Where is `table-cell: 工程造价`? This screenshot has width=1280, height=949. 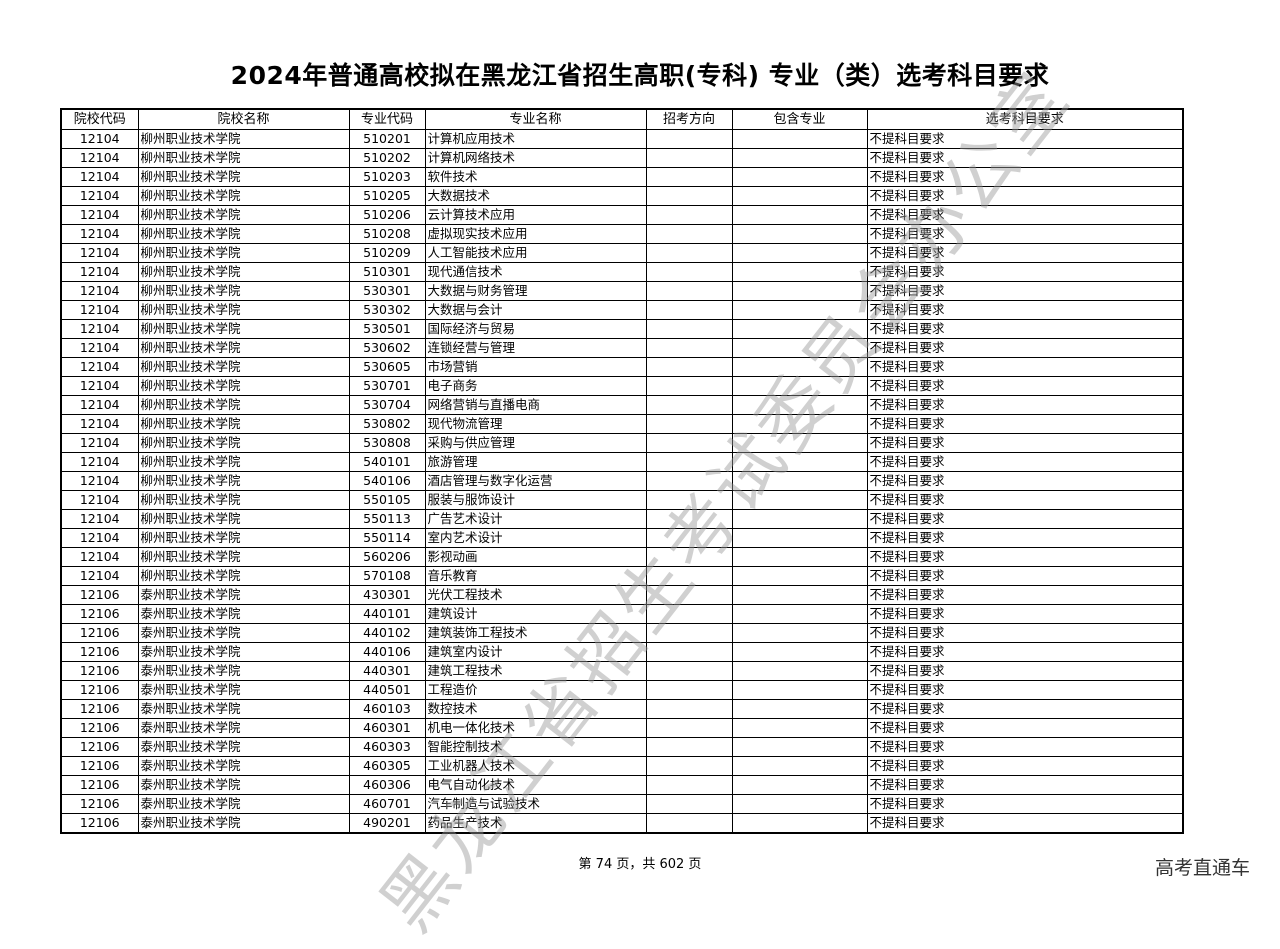 table-cell: 工程造价 is located at coordinates (535, 690).